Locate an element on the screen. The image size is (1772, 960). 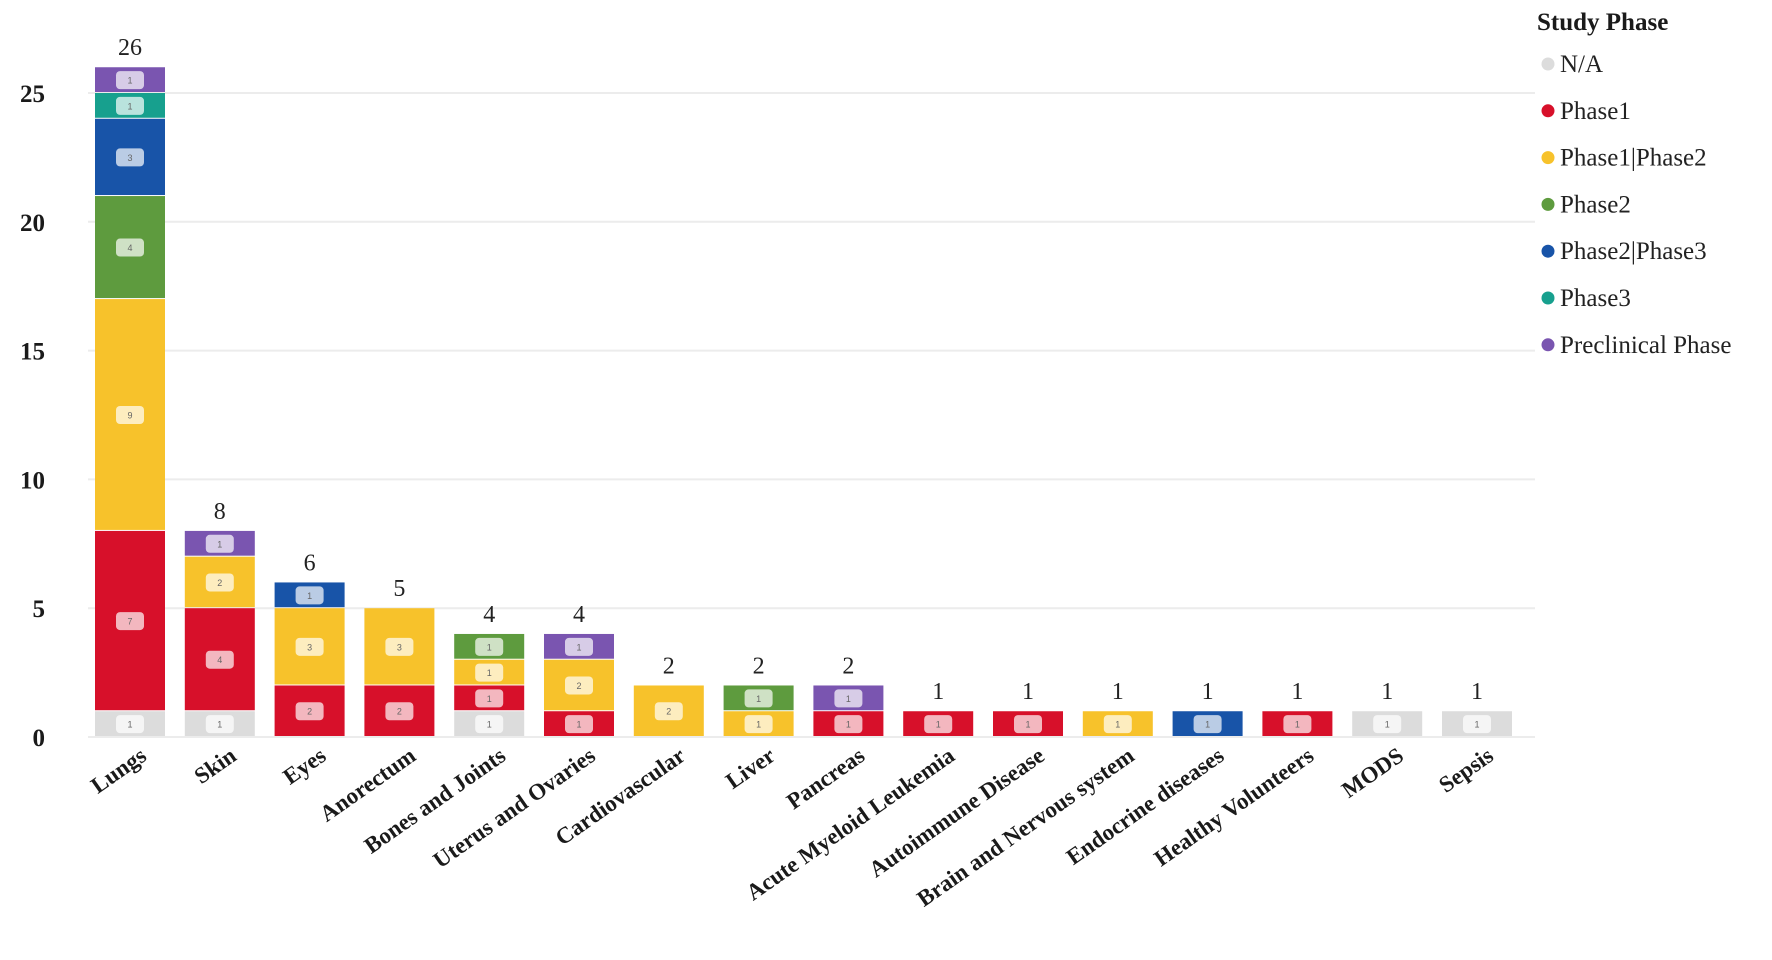
bar-sepsis: 11 is located at coordinates (1477, 707).